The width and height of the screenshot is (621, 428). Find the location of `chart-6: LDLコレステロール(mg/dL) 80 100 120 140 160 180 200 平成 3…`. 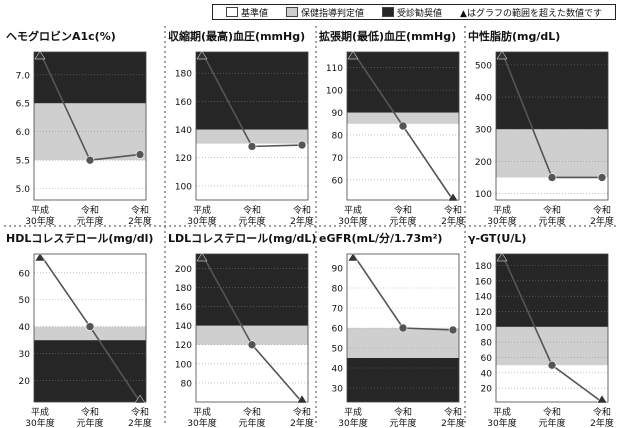

chart-6: LDLコレステロール(mg/dL) 80 100 120 140 160 180 200 平成 3… is located at coordinates (242, 330).